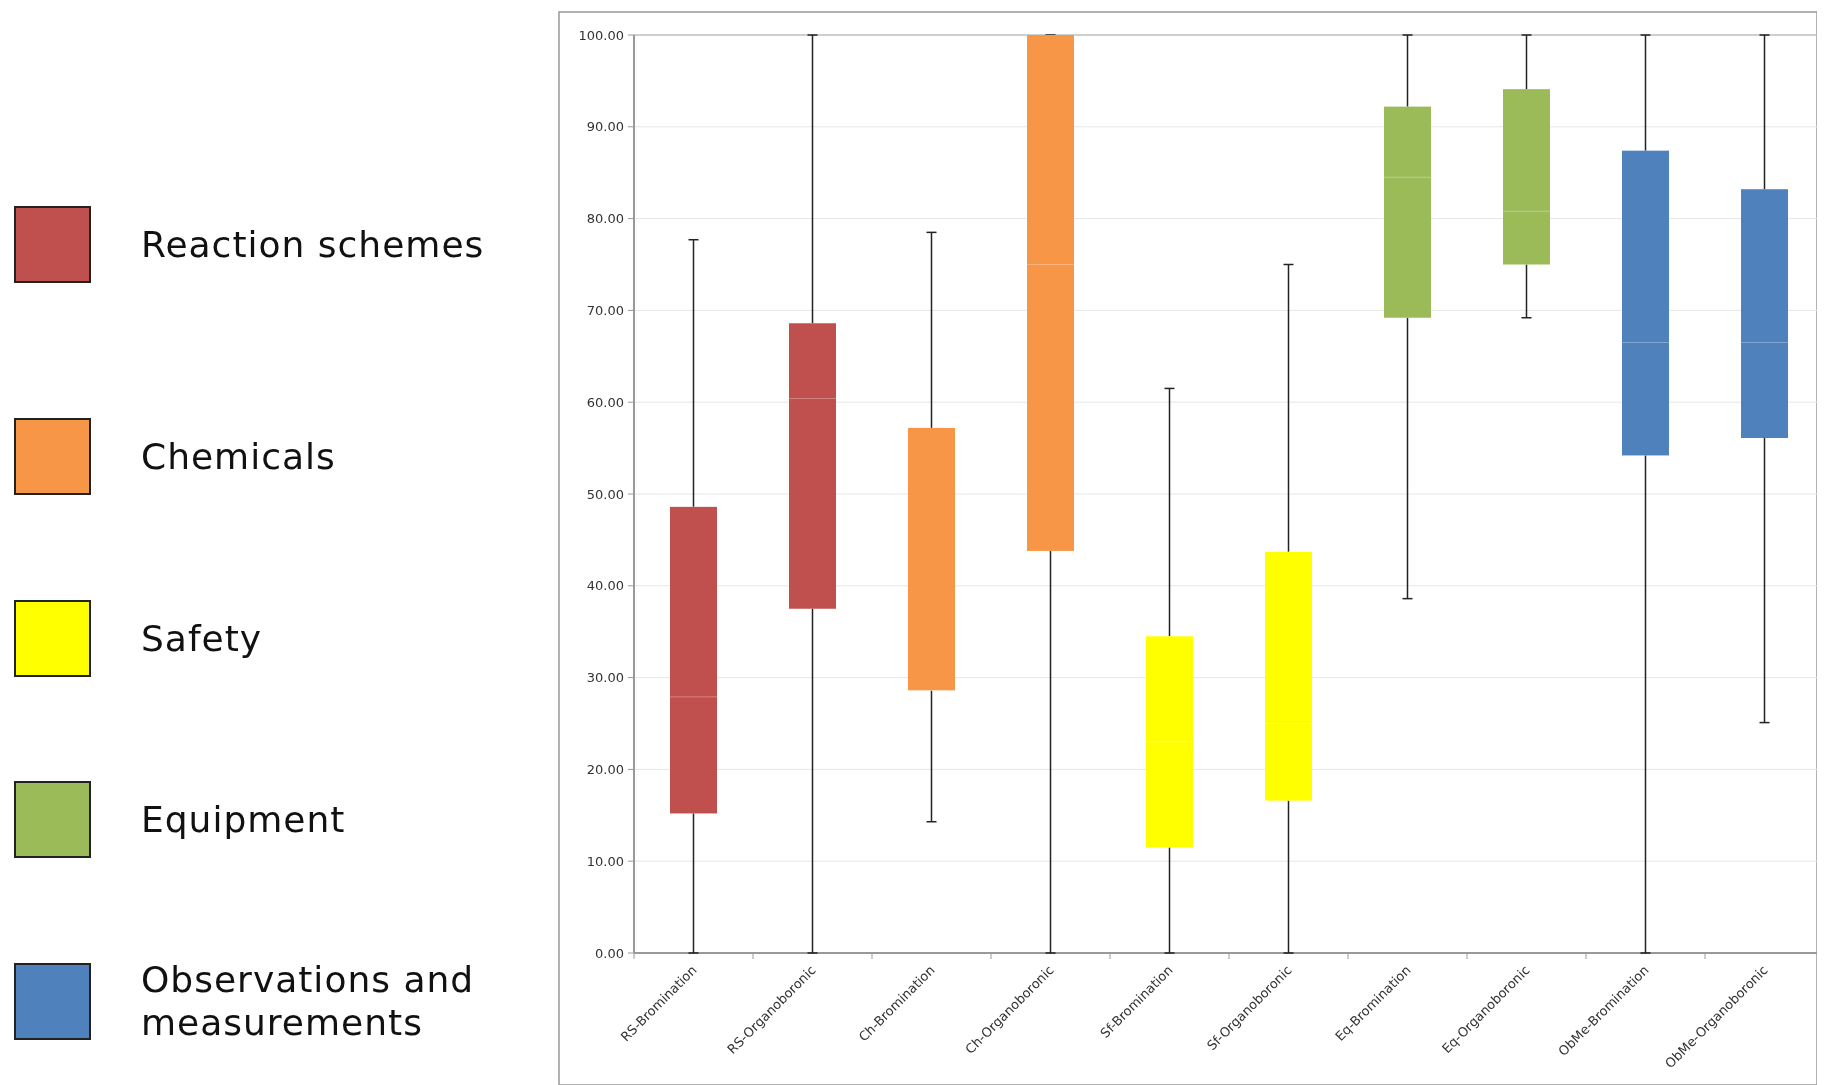 This screenshot has height=1085, width=1825. Describe the element at coordinates (313, 244) in the screenshot. I see `legend-label: Reaction schemes` at that location.